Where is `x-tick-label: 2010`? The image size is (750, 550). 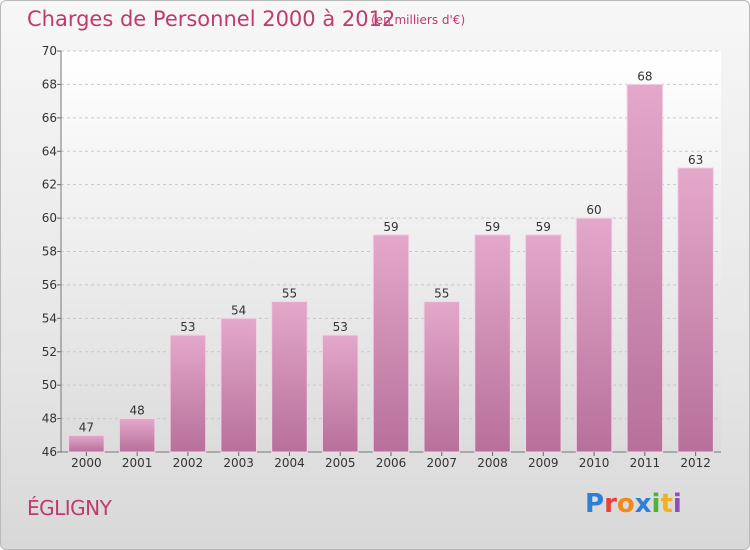 x-tick-label: 2010 is located at coordinates (594, 463).